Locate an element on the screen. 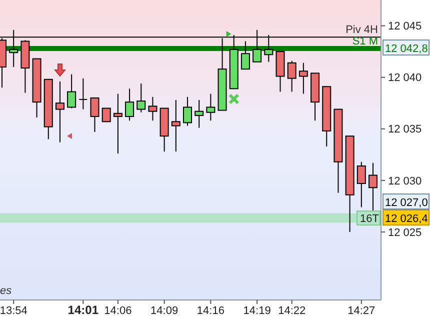 The width and height of the screenshot is (430, 321). y-tick-label: 12 040 is located at coordinates (405, 78).